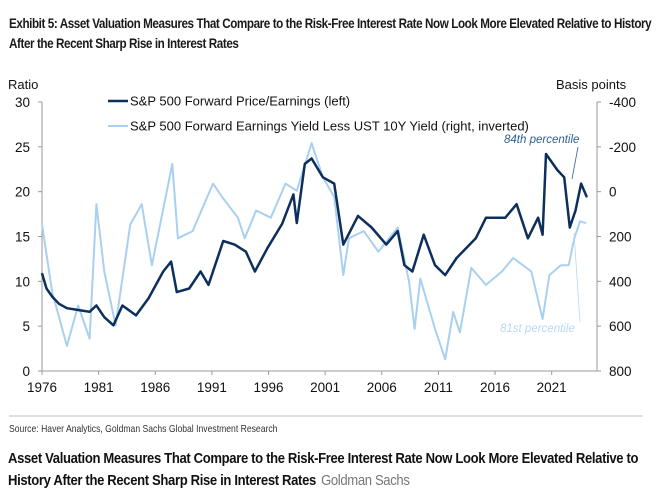  Describe the element at coordinates (620, 281) in the screenshot. I see `y-right-tick-label: 400` at that location.